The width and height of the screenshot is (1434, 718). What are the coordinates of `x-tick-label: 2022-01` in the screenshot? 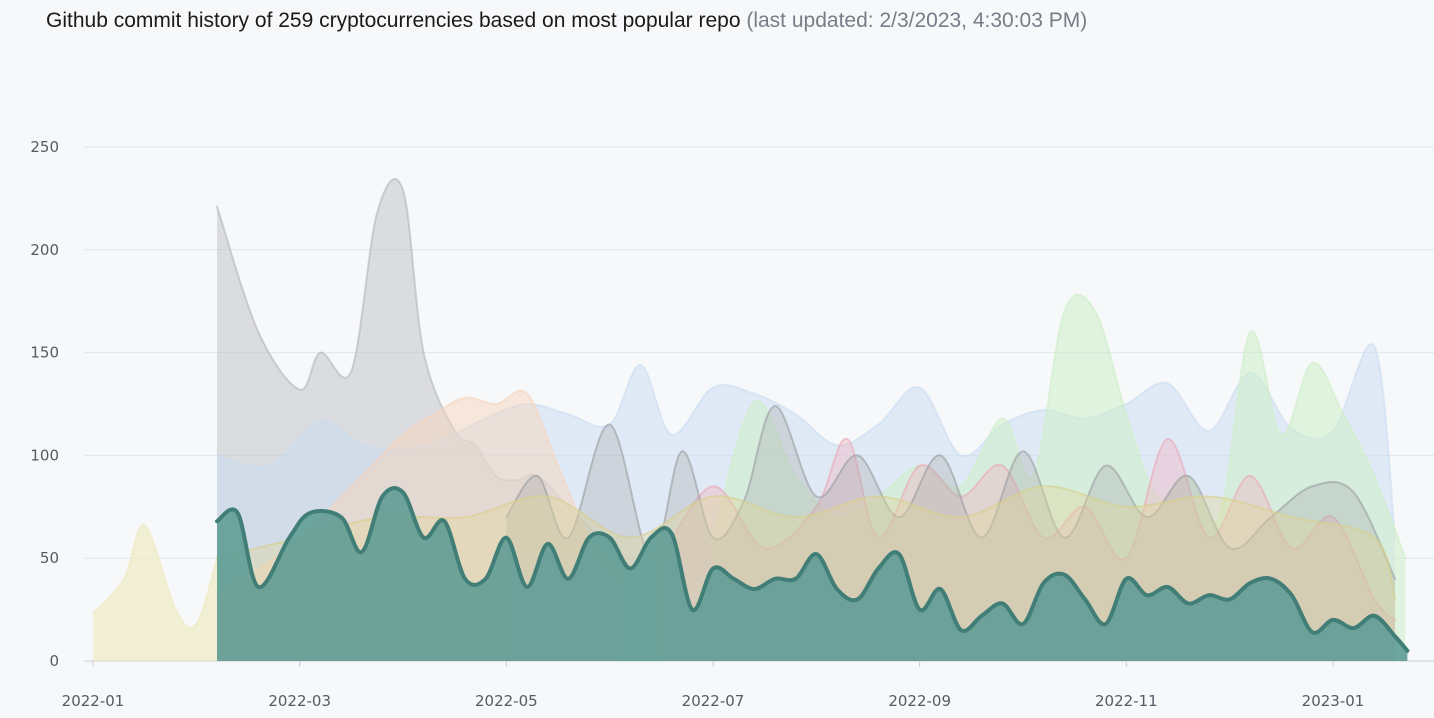 It's located at (93, 701).